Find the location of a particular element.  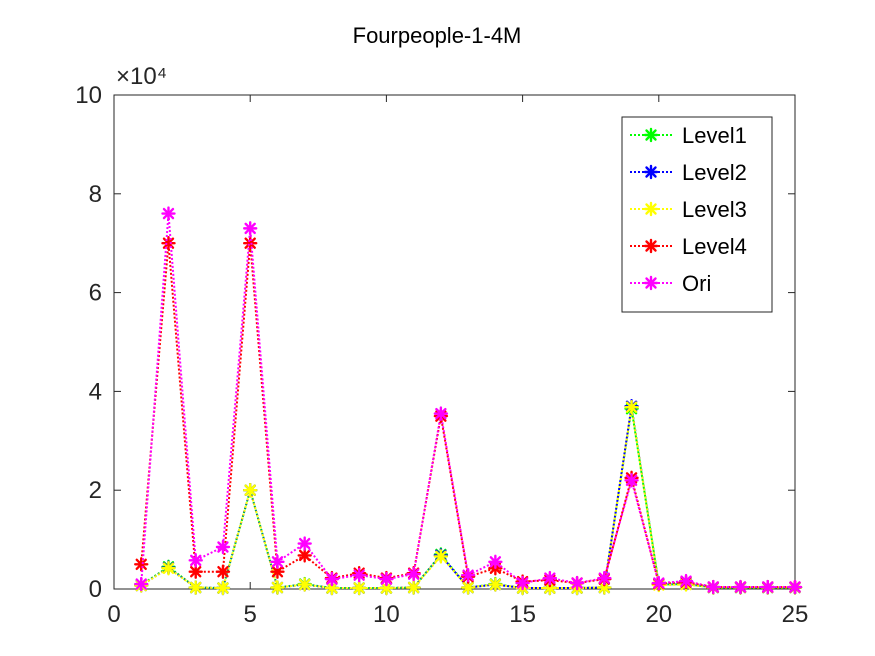

legend-item-level1: Level1 is located at coordinates (688, 135).